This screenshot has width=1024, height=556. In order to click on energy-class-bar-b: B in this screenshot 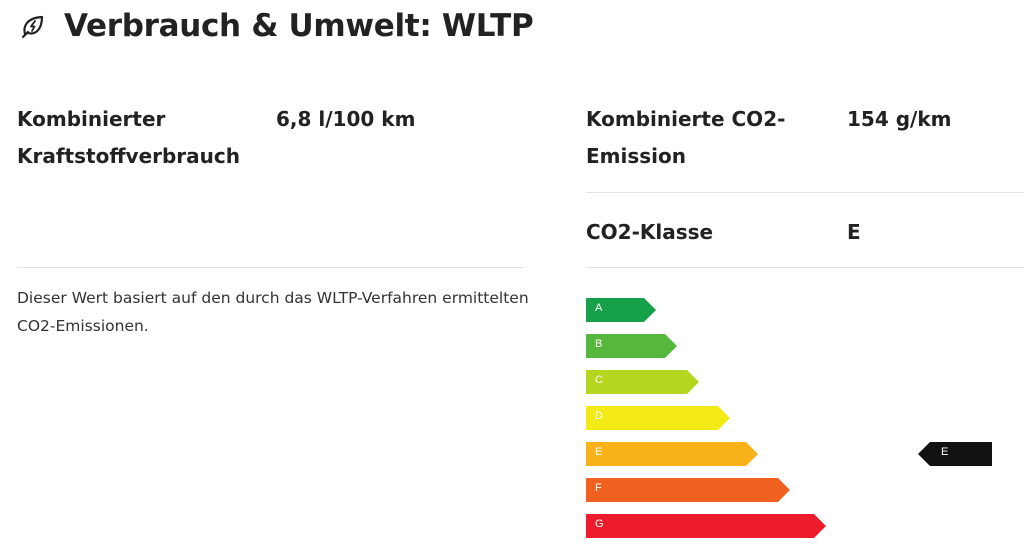, I will do `click(631, 346)`.